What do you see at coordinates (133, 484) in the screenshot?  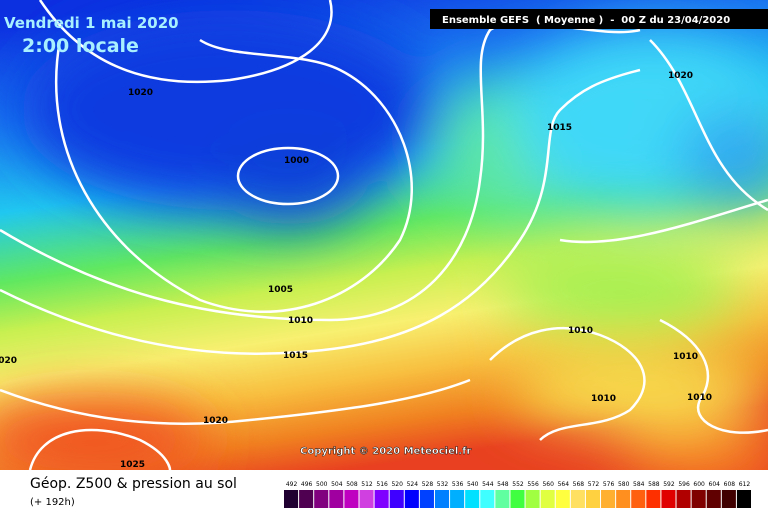 I see `legend-title: Géop. Z500 & pression au sol` at bounding box center [133, 484].